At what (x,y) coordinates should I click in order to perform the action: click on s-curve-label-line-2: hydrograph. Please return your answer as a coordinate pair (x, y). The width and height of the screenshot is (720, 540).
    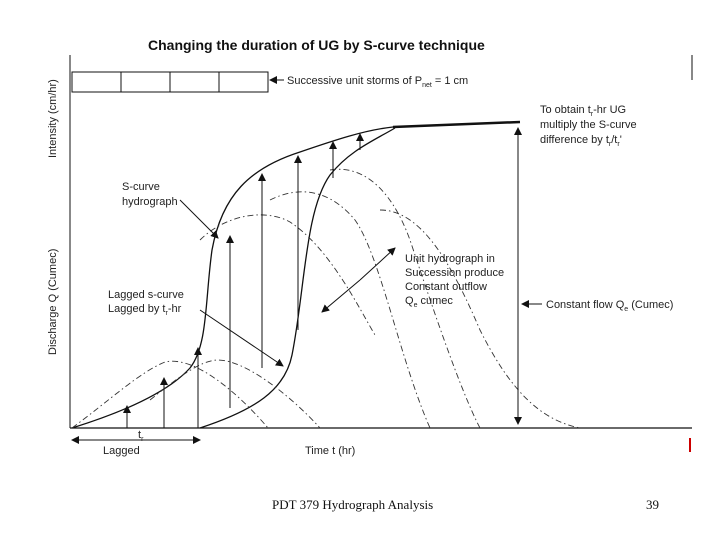
    Looking at the image, I should click on (150, 202).